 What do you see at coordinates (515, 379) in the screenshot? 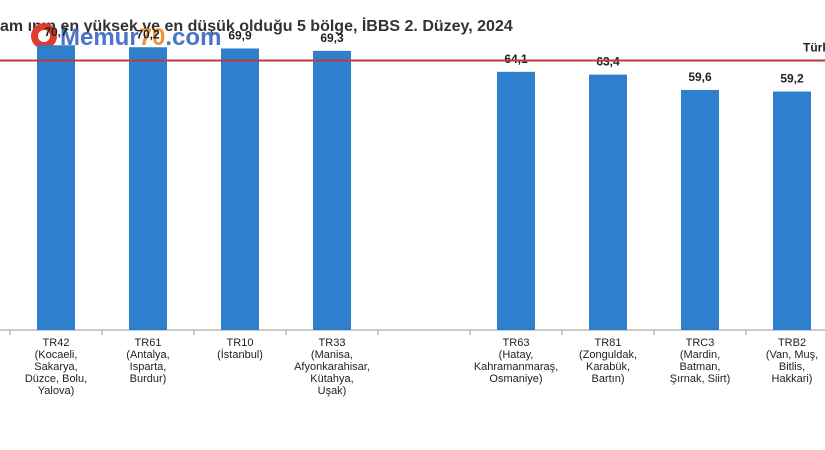
I see `x-tick-label: Osmaniye)` at bounding box center [515, 379].